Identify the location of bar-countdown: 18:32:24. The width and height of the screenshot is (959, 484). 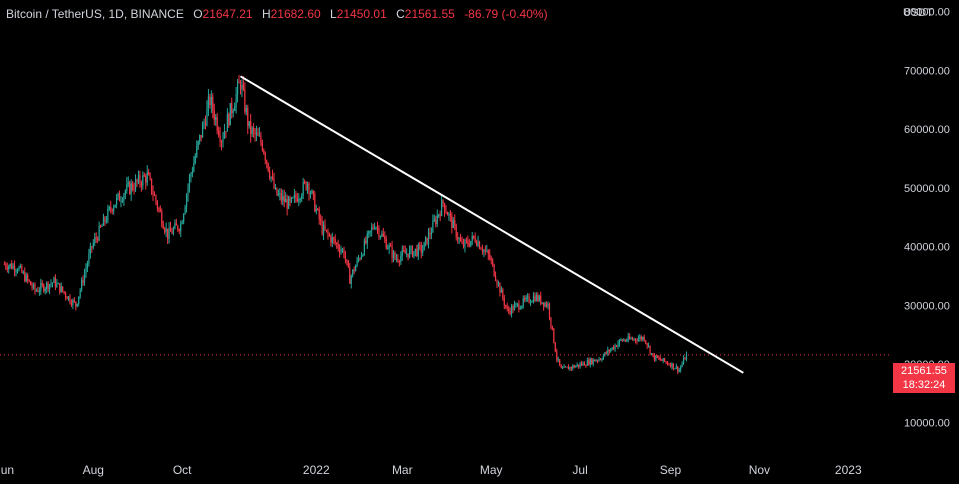
(924, 385).